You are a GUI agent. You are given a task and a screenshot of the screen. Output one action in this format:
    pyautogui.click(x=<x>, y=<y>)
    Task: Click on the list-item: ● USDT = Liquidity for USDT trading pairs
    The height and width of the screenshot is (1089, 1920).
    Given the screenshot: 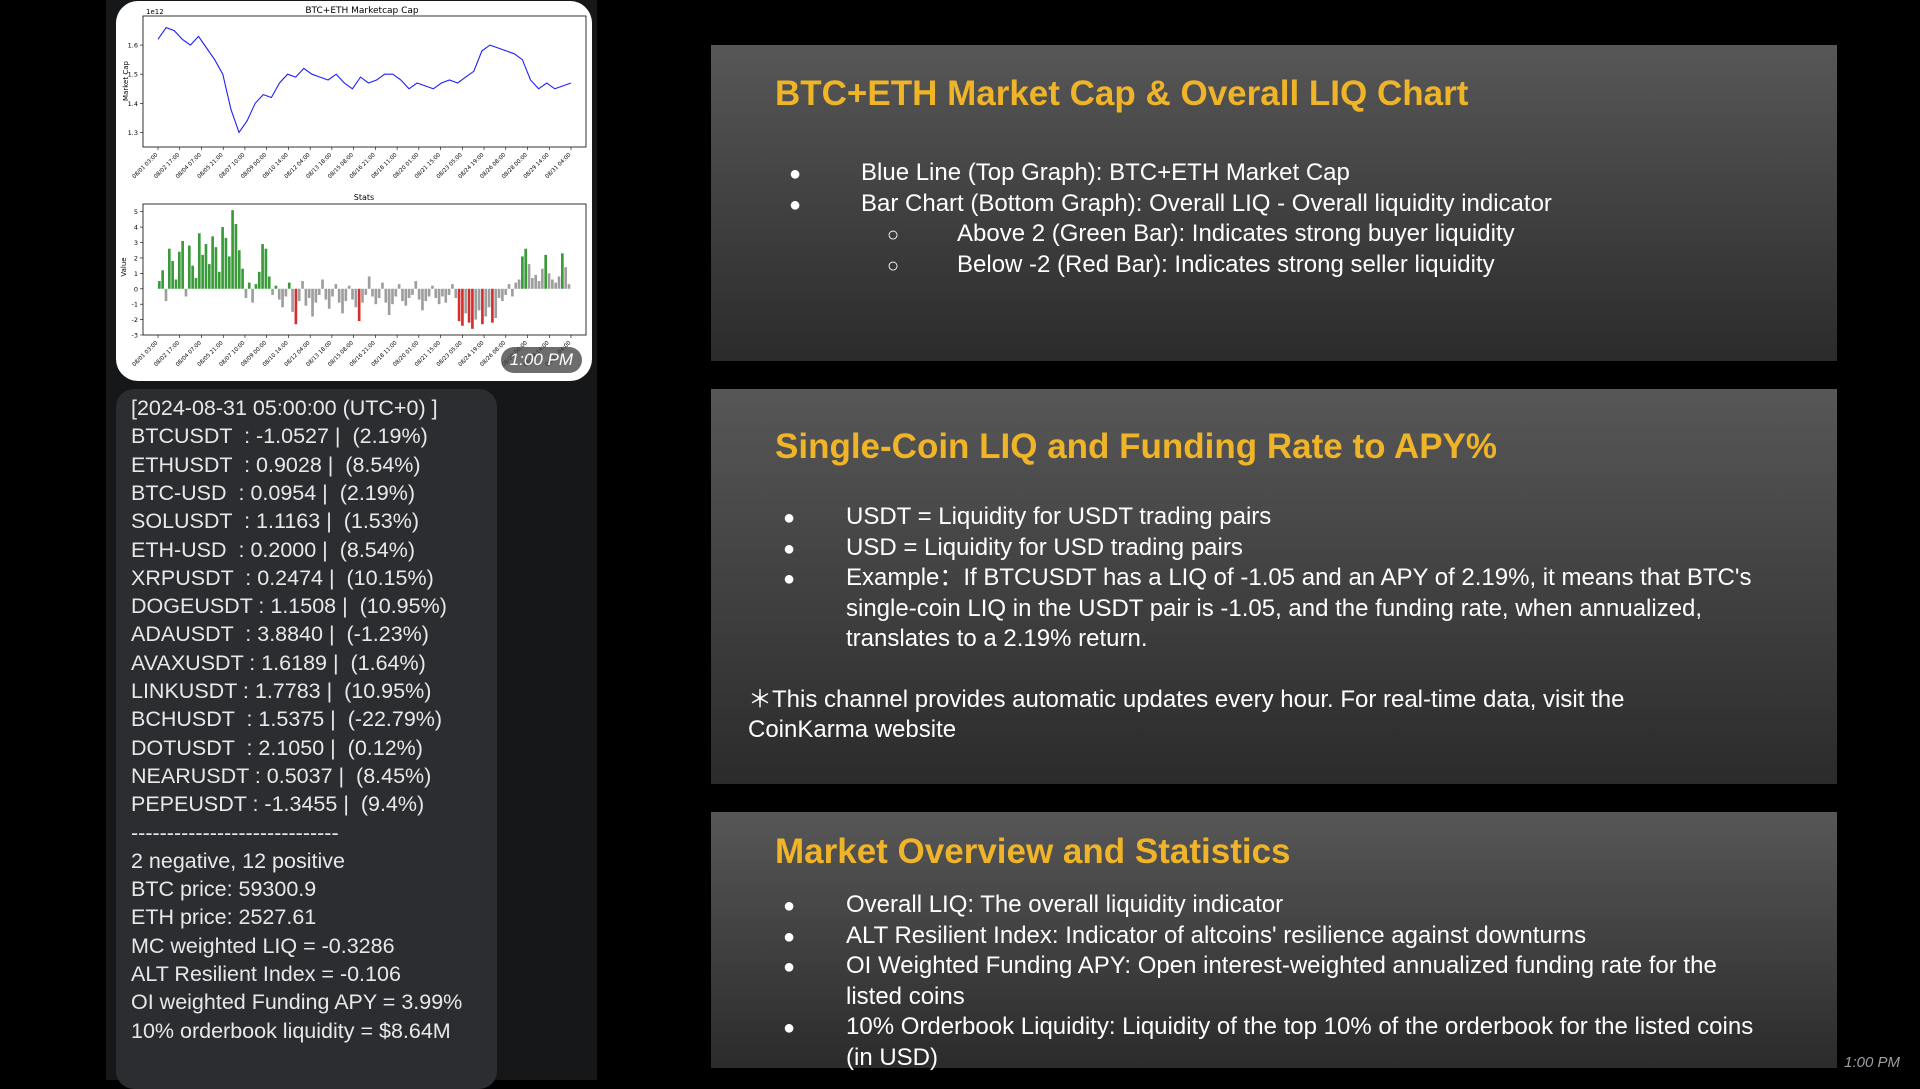 What is the action you would take?
    pyautogui.click(x=1303, y=517)
    